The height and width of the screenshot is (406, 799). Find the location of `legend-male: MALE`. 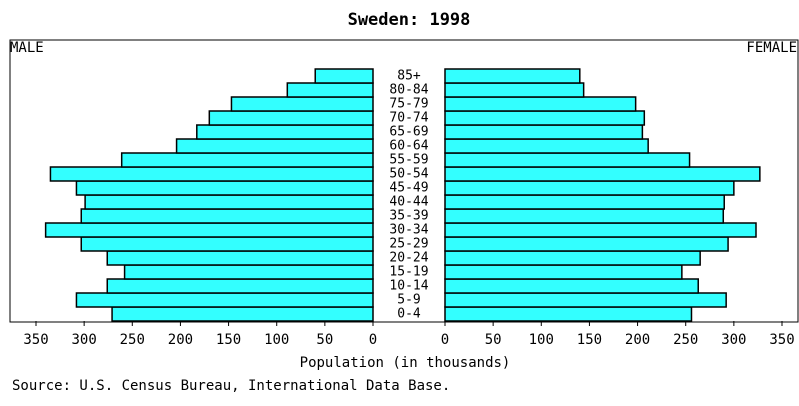

legend-male: MALE is located at coordinates (27, 48).